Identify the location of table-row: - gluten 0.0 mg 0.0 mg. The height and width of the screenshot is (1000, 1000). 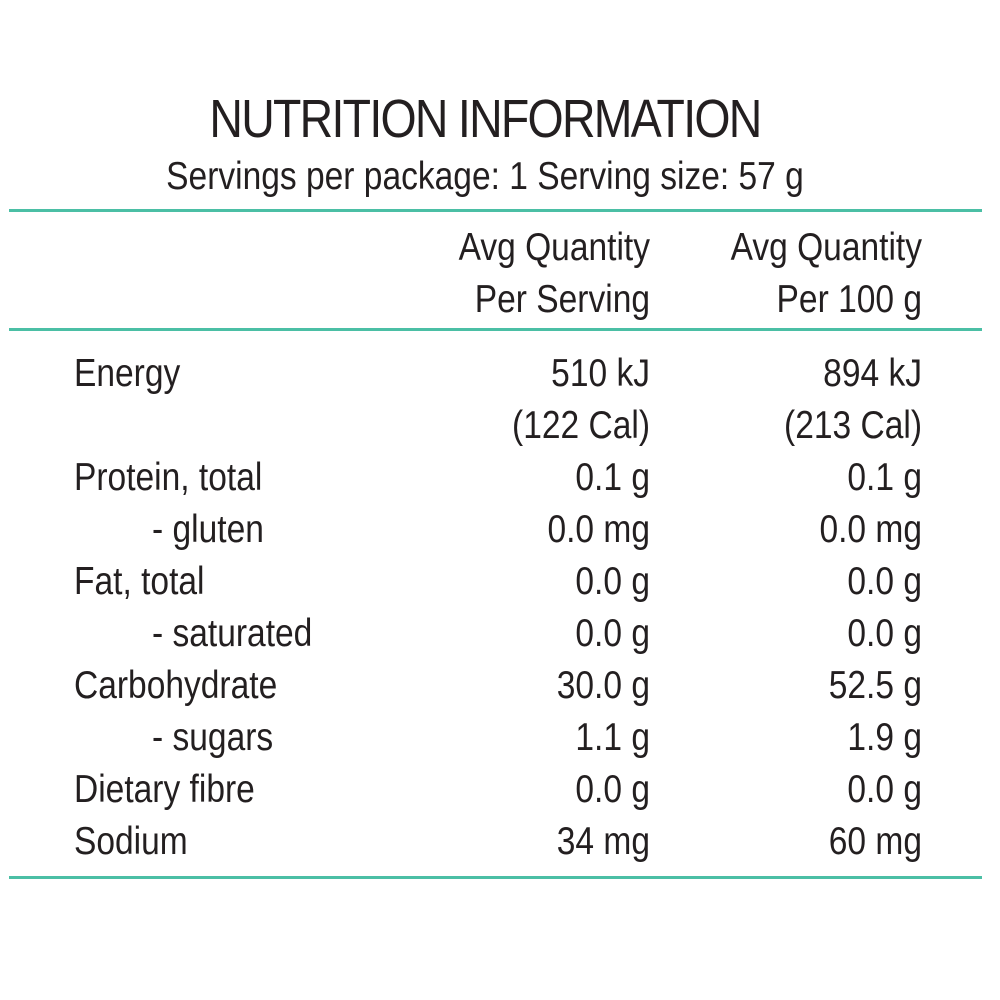
(500, 530).